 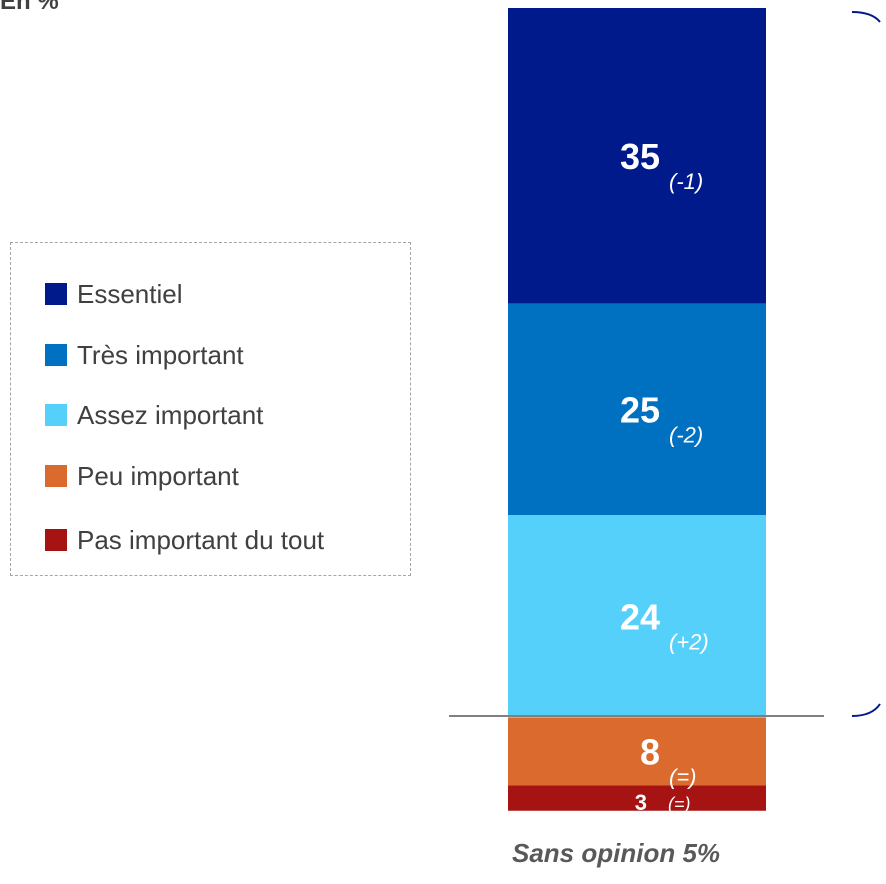 I want to click on footnote-sans-opinion: Sans opinion 5%, so click(x=616, y=853).